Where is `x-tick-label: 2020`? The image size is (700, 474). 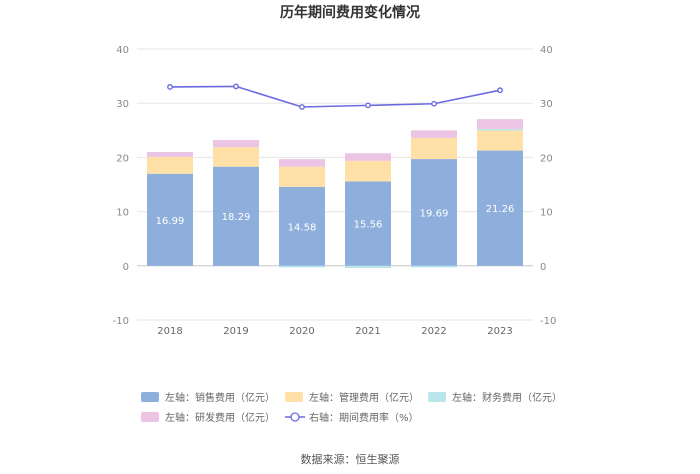
x-tick-label: 2020 is located at coordinates (301, 331).